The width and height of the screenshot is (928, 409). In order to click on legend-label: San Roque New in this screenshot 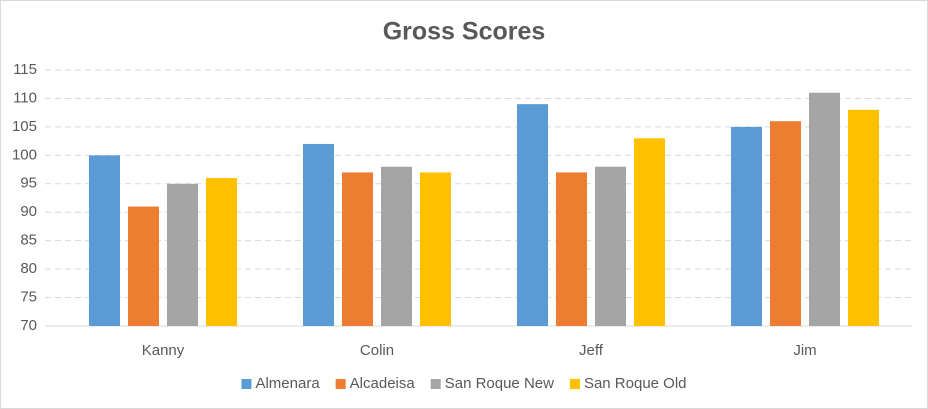, I will do `click(499, 383)`.